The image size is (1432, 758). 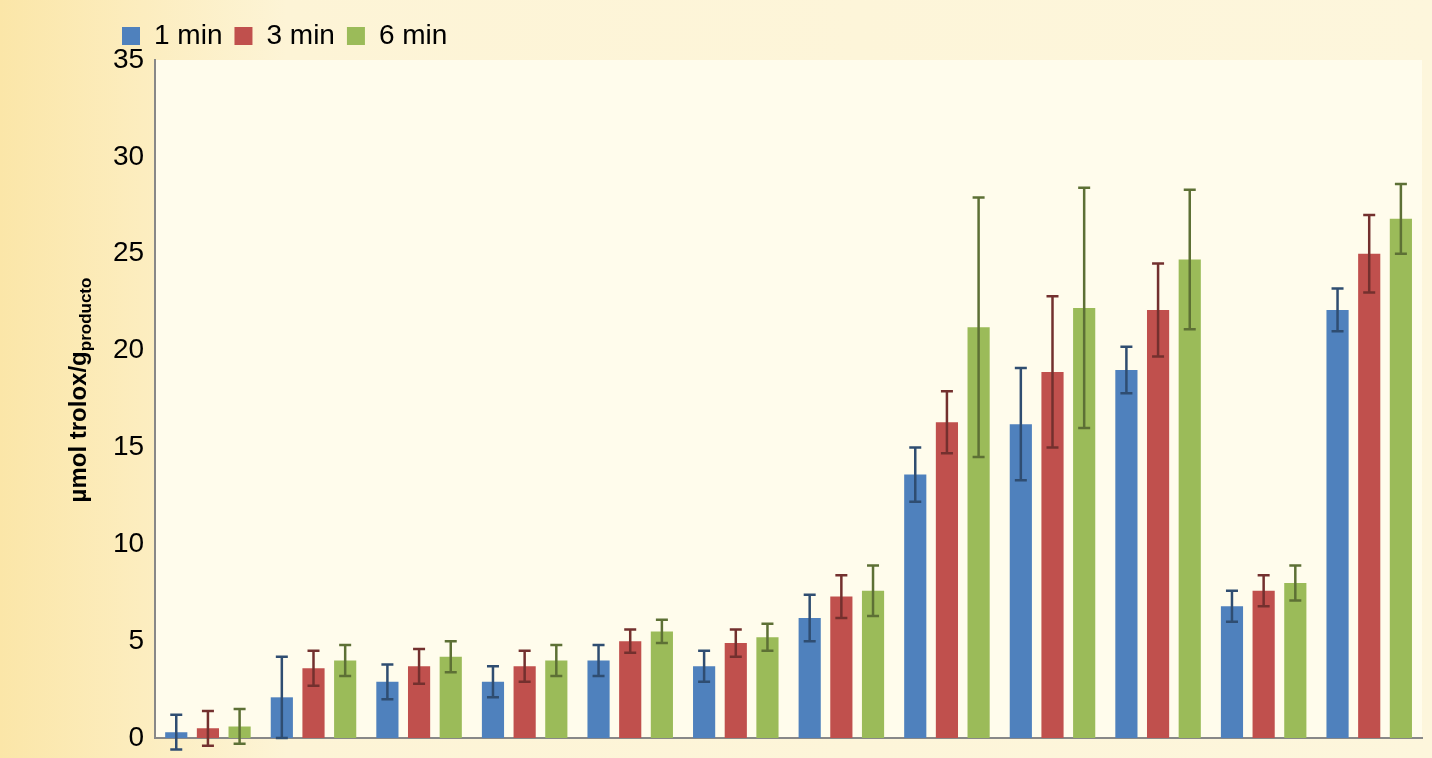 What do you see at coordinates (136, 639) in the screenshot?
I see `y-tick-label: 5` at bounding box center [136, 639].